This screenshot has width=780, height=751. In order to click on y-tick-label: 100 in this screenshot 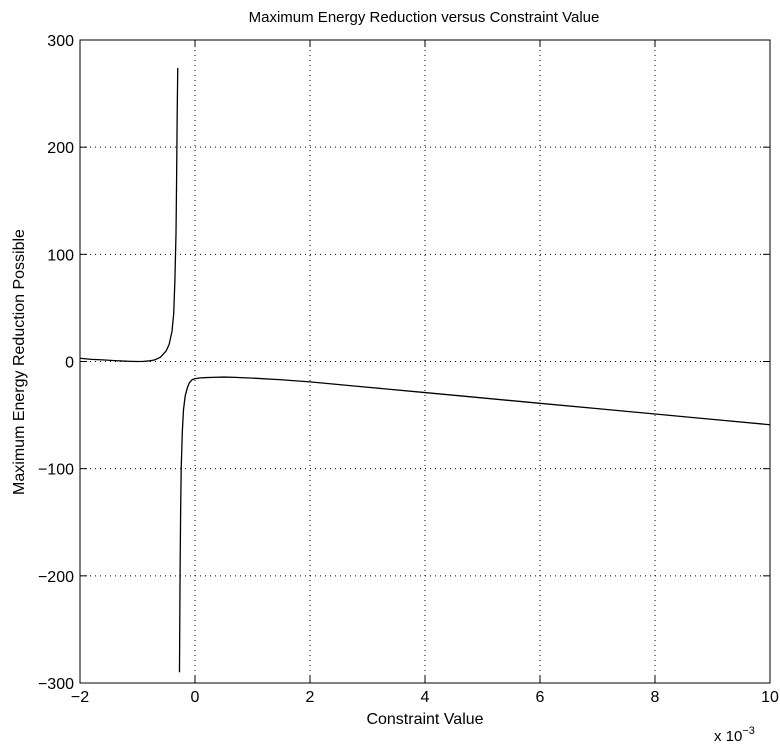, I will do `click(60, 255)`.